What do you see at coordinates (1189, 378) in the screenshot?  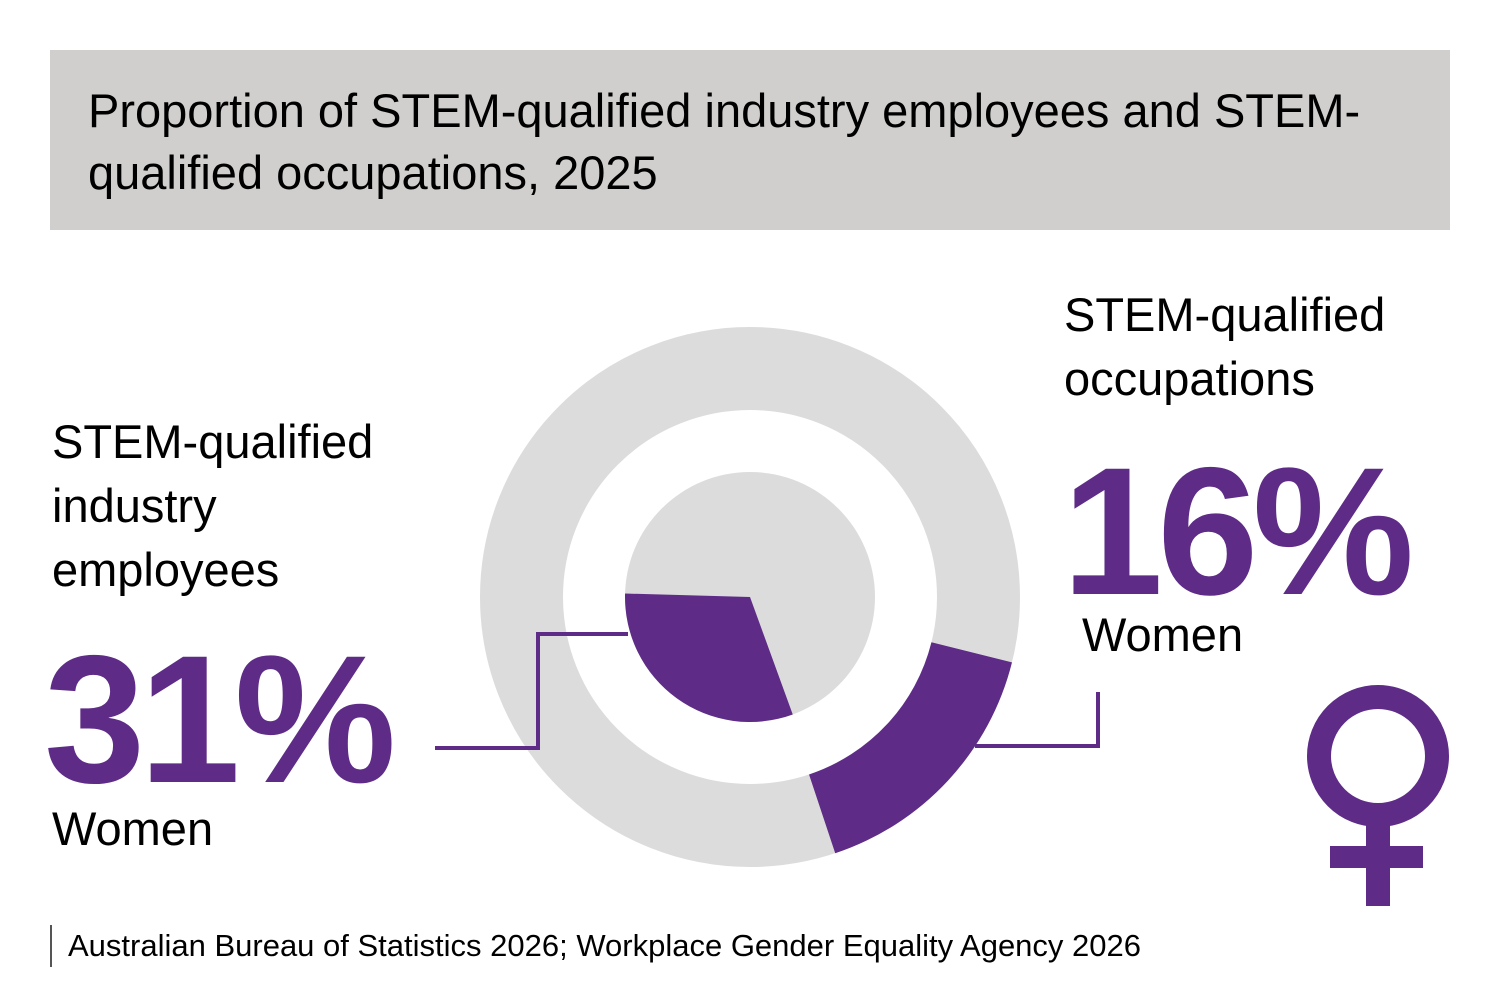 I see `occupations-label-line-2: occupations` at bounding box center [1189, 378].